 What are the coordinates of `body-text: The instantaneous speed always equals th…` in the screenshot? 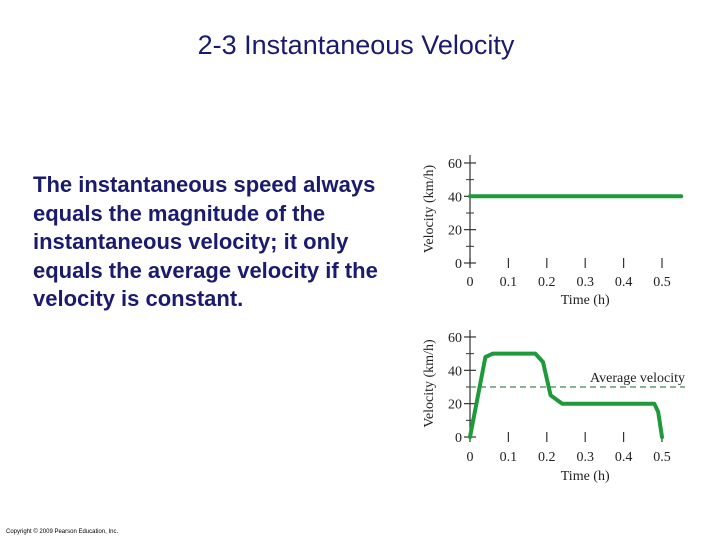 It's located at (205, 241).